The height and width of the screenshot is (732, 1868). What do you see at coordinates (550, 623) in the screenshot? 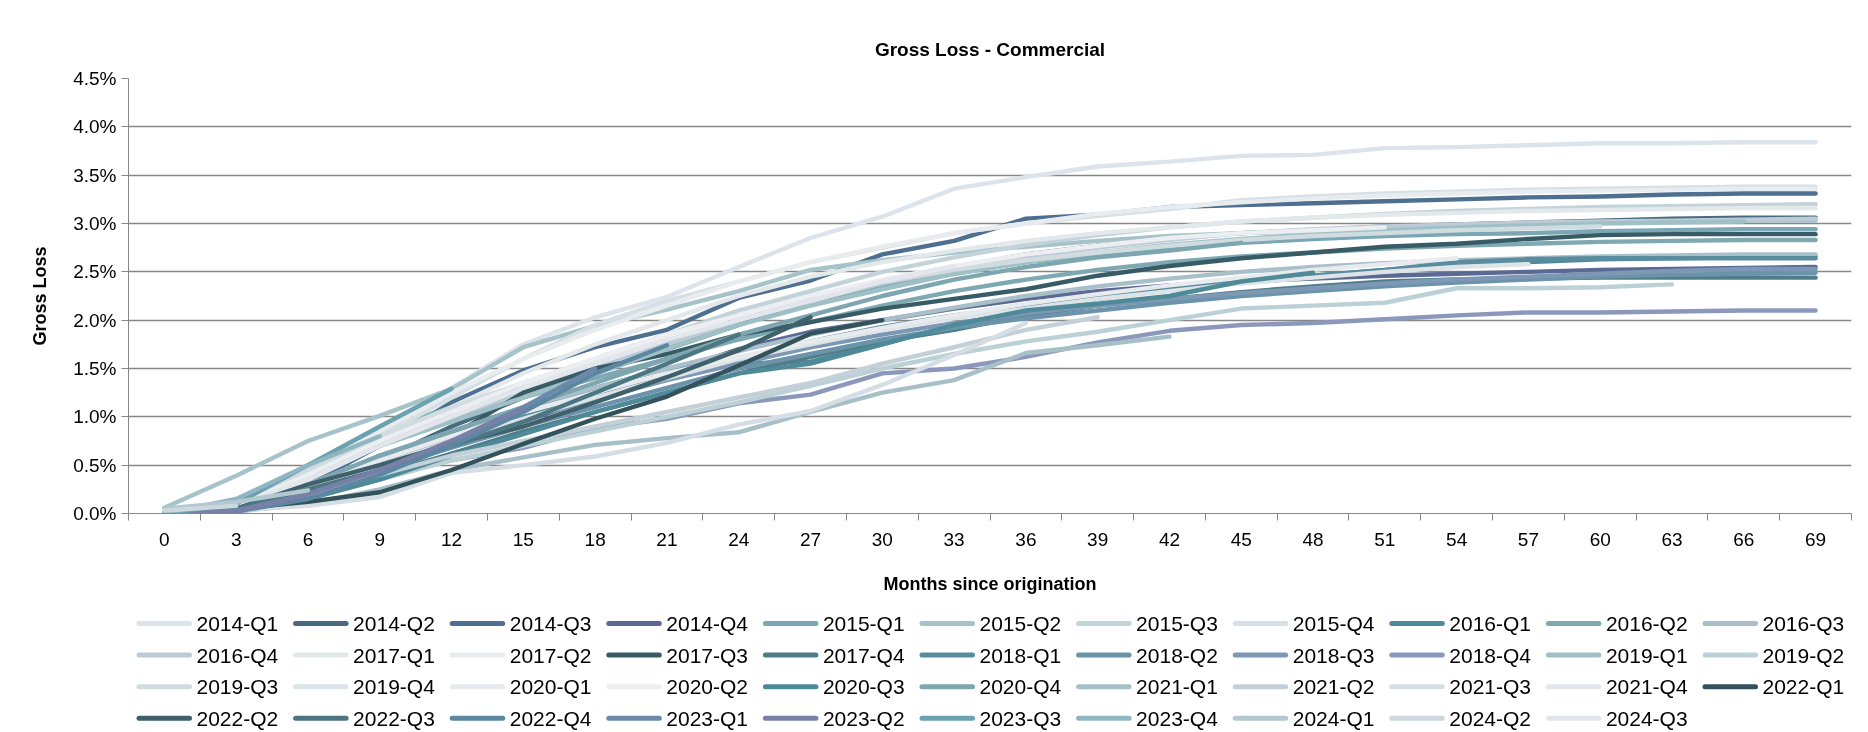
I see `legend-label: 2014-Q3` at bounding box center [550, 623].